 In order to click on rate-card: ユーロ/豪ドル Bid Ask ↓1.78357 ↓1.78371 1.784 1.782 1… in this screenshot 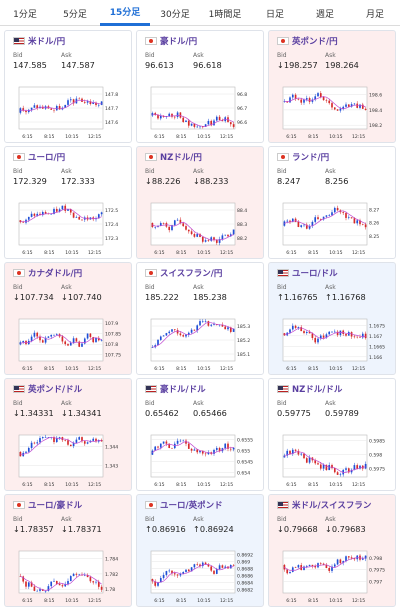, I will do `click(68, 550)`.